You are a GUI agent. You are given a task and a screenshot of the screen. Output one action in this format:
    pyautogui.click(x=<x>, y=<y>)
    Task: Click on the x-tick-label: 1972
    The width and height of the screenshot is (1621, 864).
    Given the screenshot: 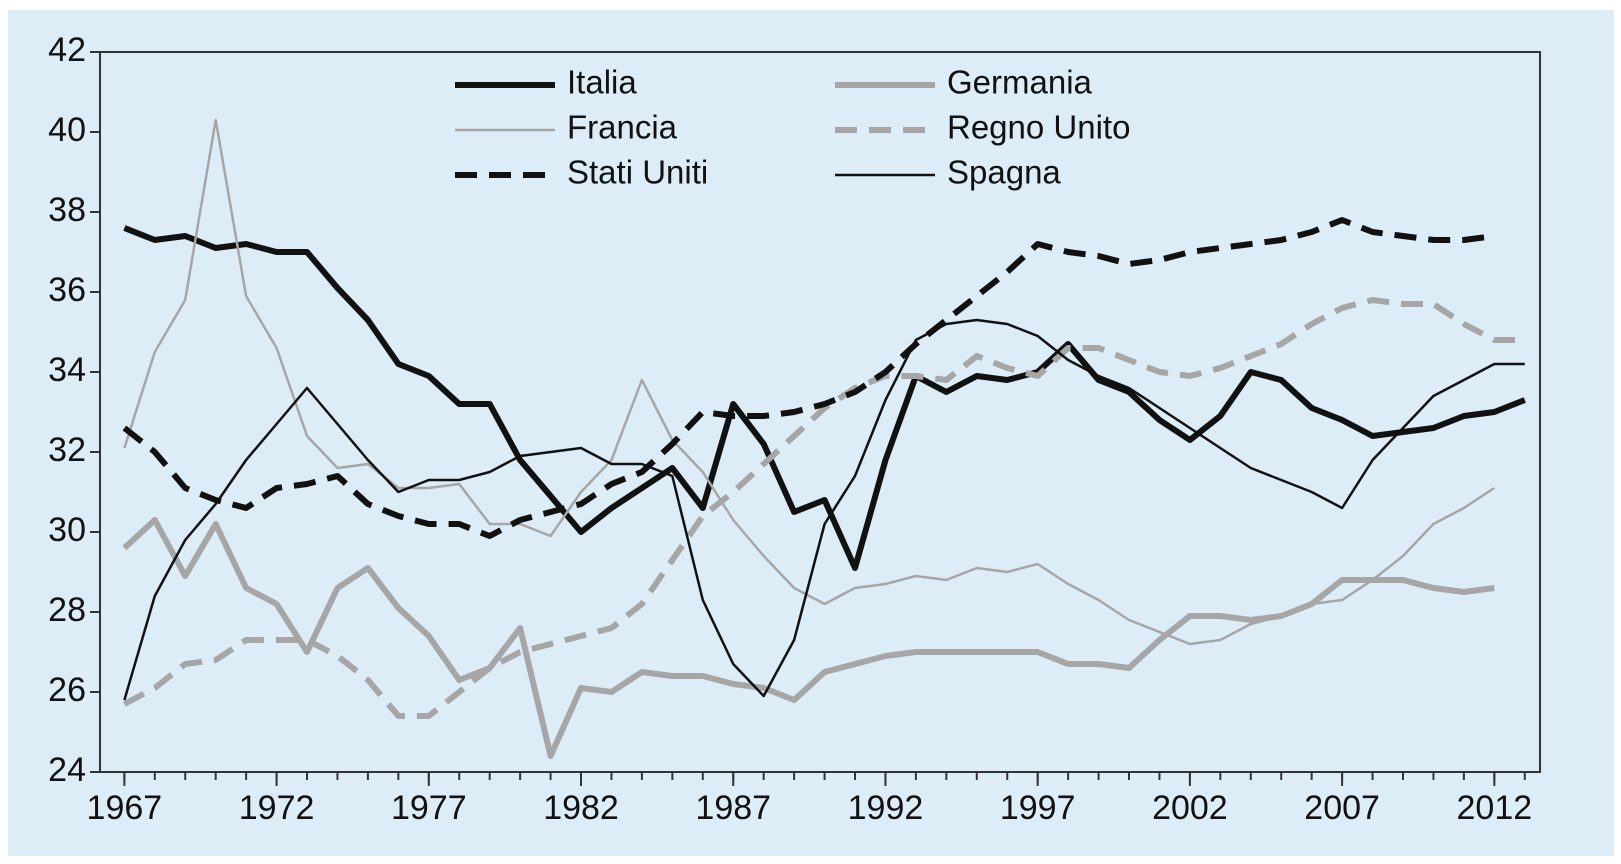 What is the action you would take?
    pyautogui.click(x=277, y=808)
    